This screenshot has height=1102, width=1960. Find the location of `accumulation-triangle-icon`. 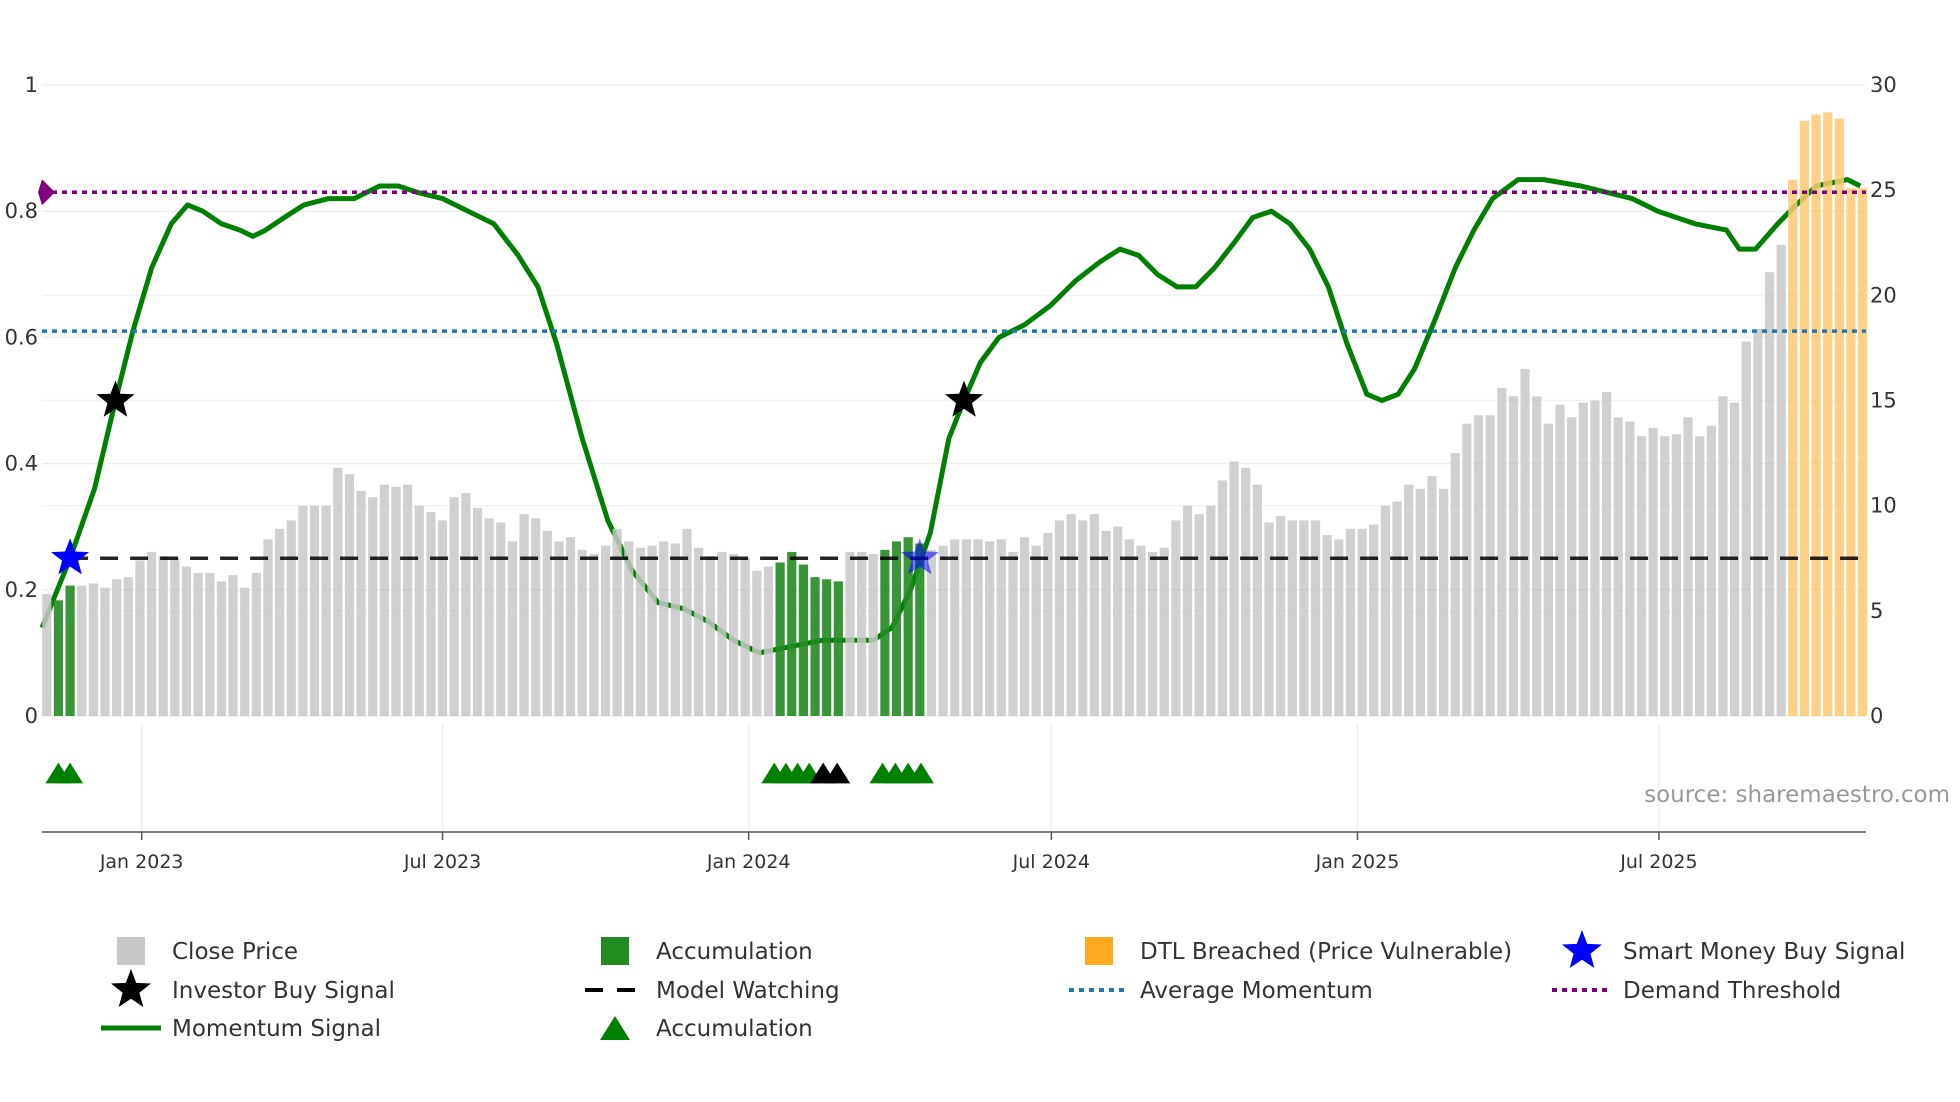

accumulation-triangle-icon is located at coordinates (70, 773).